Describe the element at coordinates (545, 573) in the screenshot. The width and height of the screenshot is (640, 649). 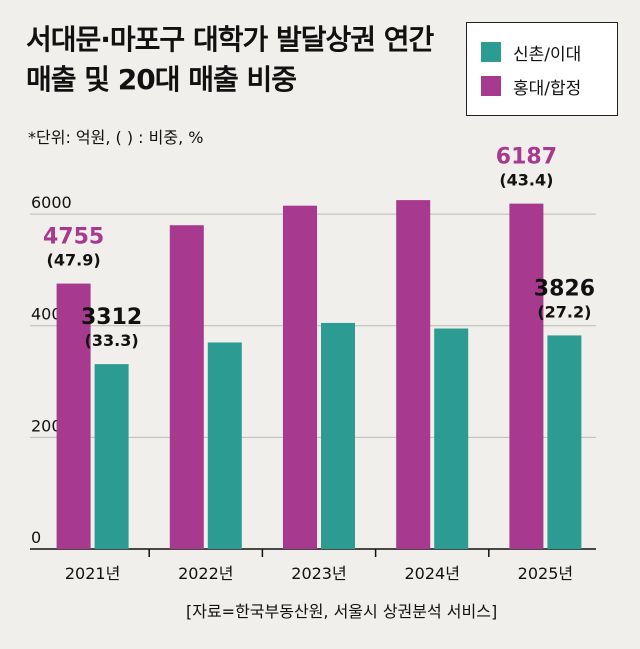
I see `x-tick-label-4: 2025년` at that location.